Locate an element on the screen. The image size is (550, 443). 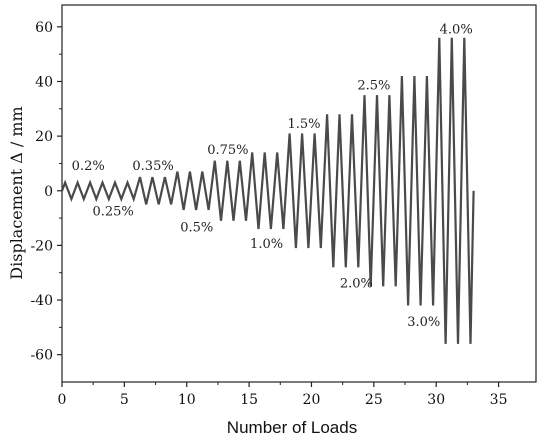
drift-ratio-label: 0.5% is located at coordinates (196, 228).